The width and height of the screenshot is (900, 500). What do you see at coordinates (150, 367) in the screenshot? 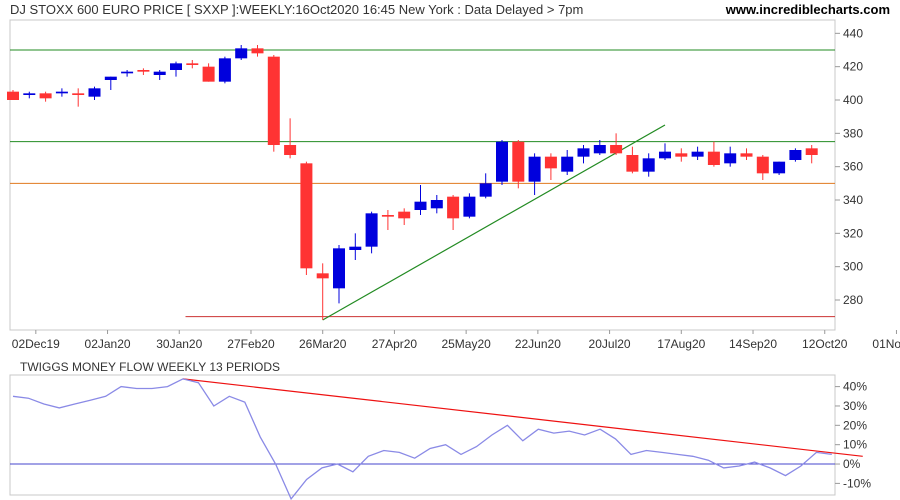
I see `indicator-title: TWIGGS MONEY FLOW WEEKLY 13 PERIODS` at bounding box center [150, 367].